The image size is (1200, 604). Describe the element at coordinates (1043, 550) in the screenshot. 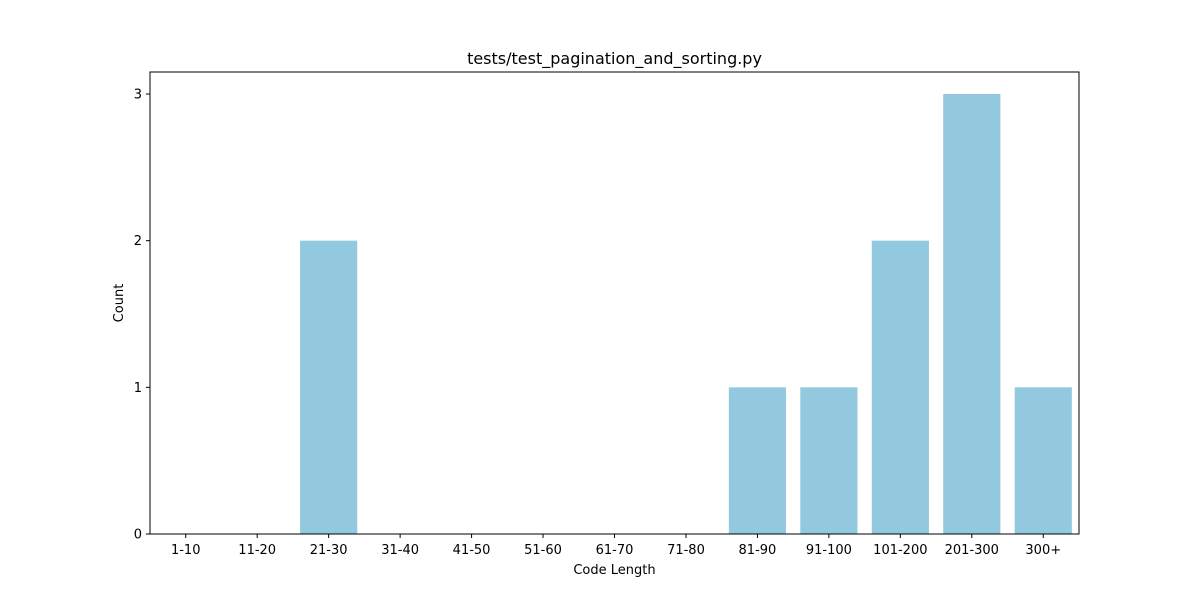

I see `x-tick-label: 300+` at that location.